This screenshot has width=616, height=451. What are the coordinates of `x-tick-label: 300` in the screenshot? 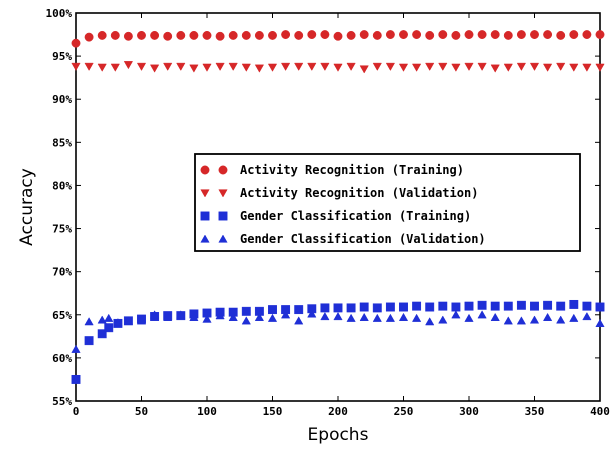 It's located at (469, 411).